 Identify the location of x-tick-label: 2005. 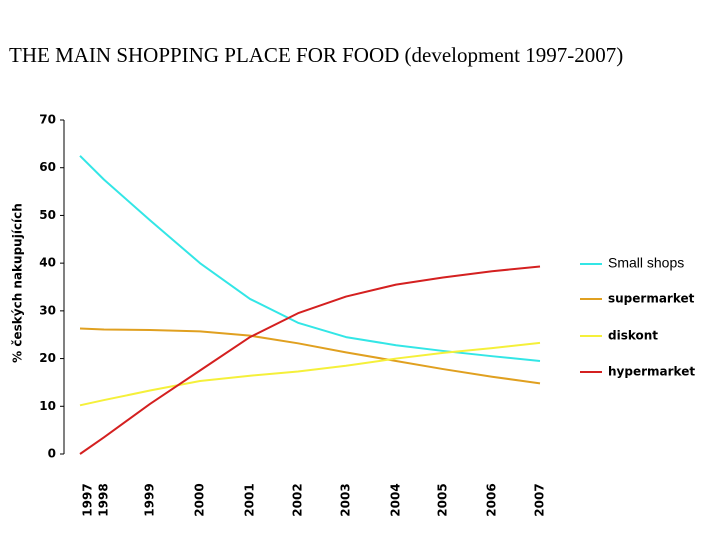
(443, 499).